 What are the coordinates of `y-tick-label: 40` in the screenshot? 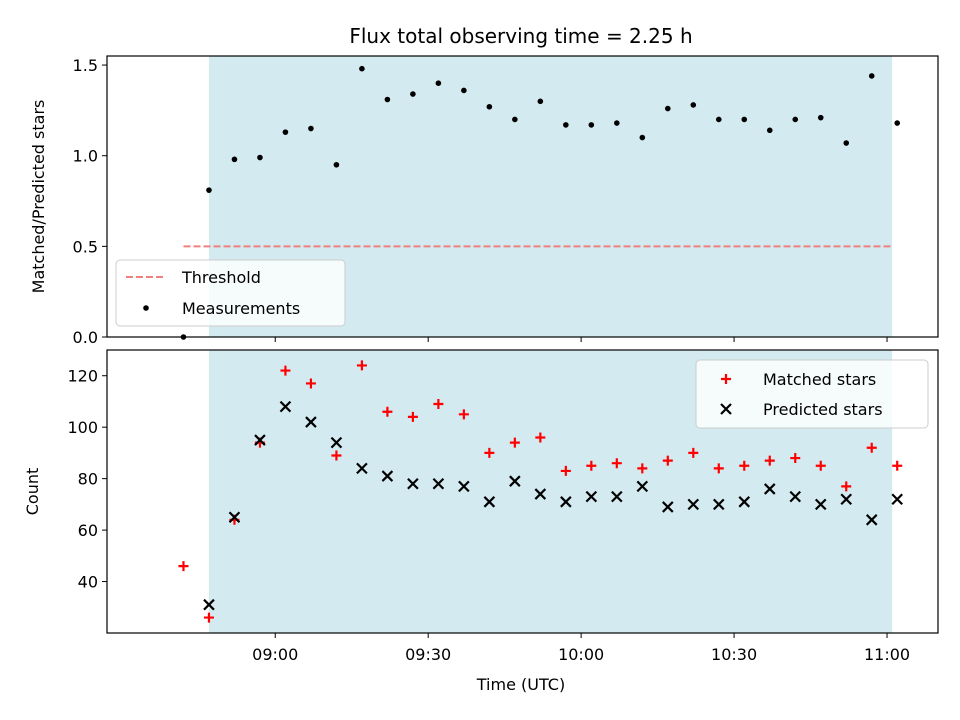 It's located at (88, 582).